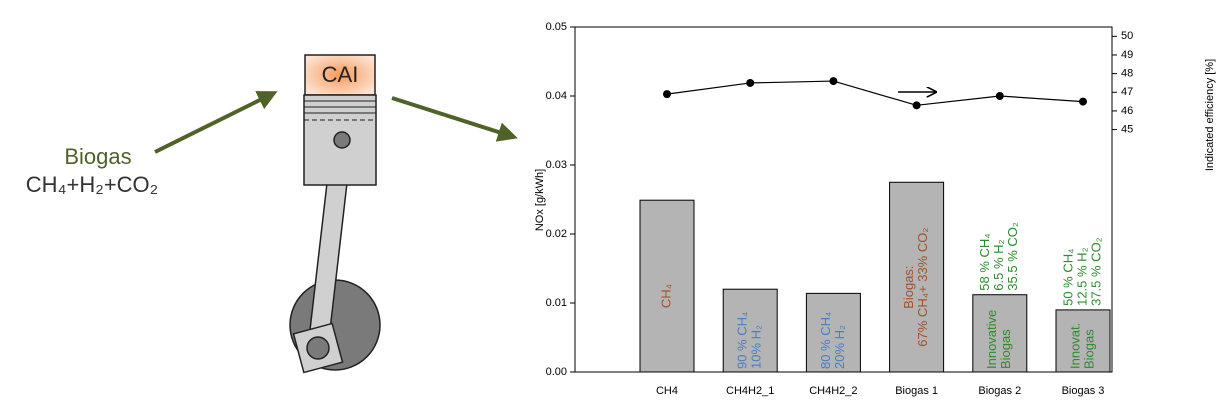  What do you see at coordinates (1083, 391) in the screenshot?
I see `x-tick-label: Biogas 3` at bounding box center [1083, 391].